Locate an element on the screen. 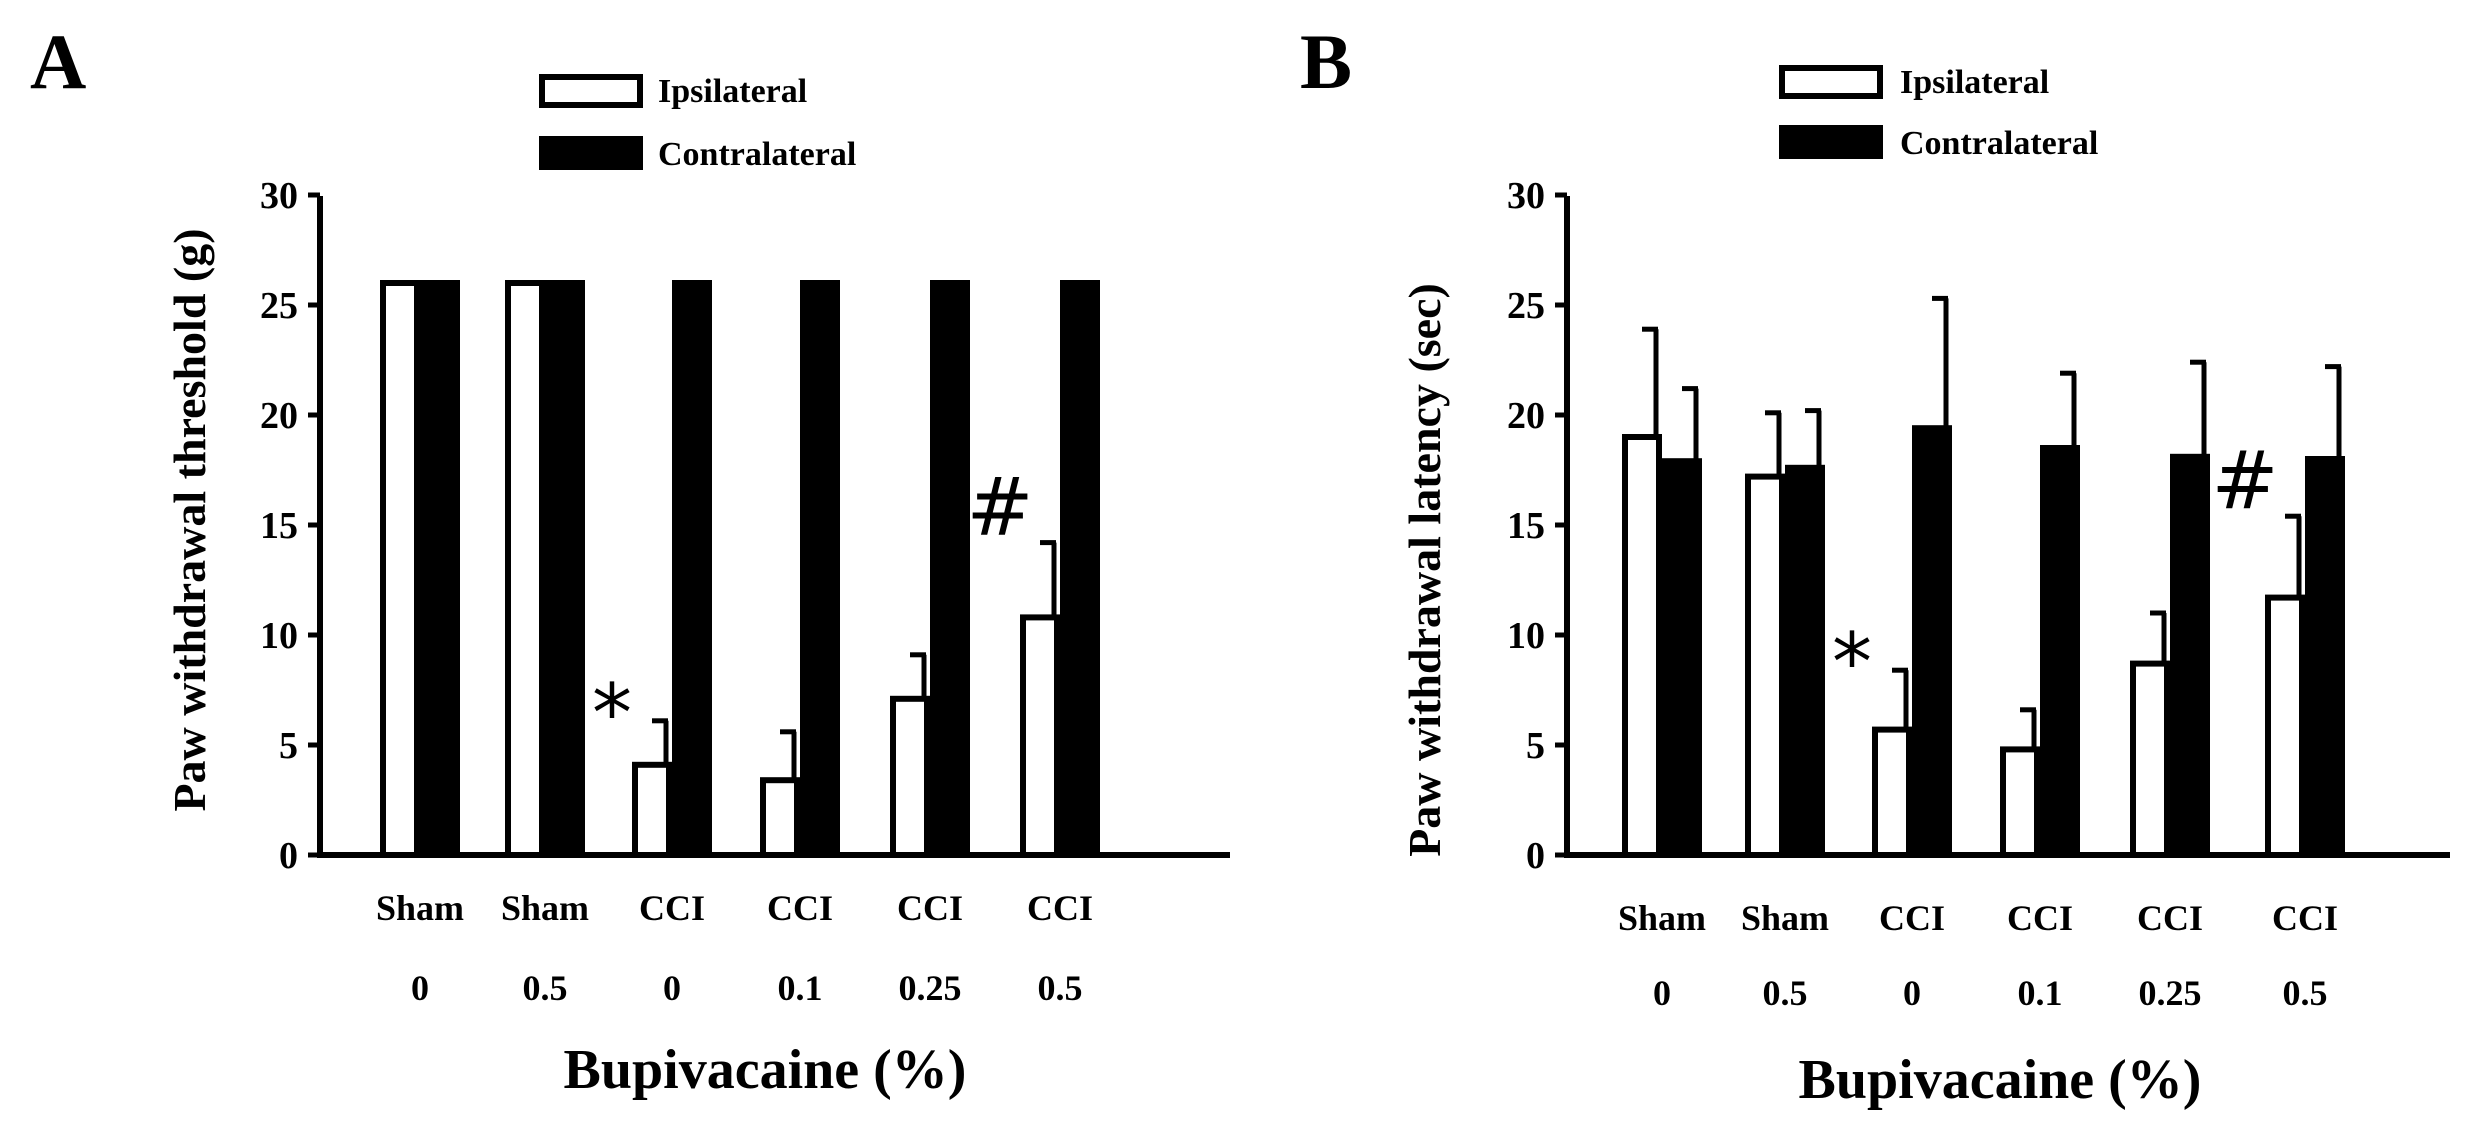  y-ticks-a: 0 5 10 15 20 25 30 is located at coordinates (290, 526).